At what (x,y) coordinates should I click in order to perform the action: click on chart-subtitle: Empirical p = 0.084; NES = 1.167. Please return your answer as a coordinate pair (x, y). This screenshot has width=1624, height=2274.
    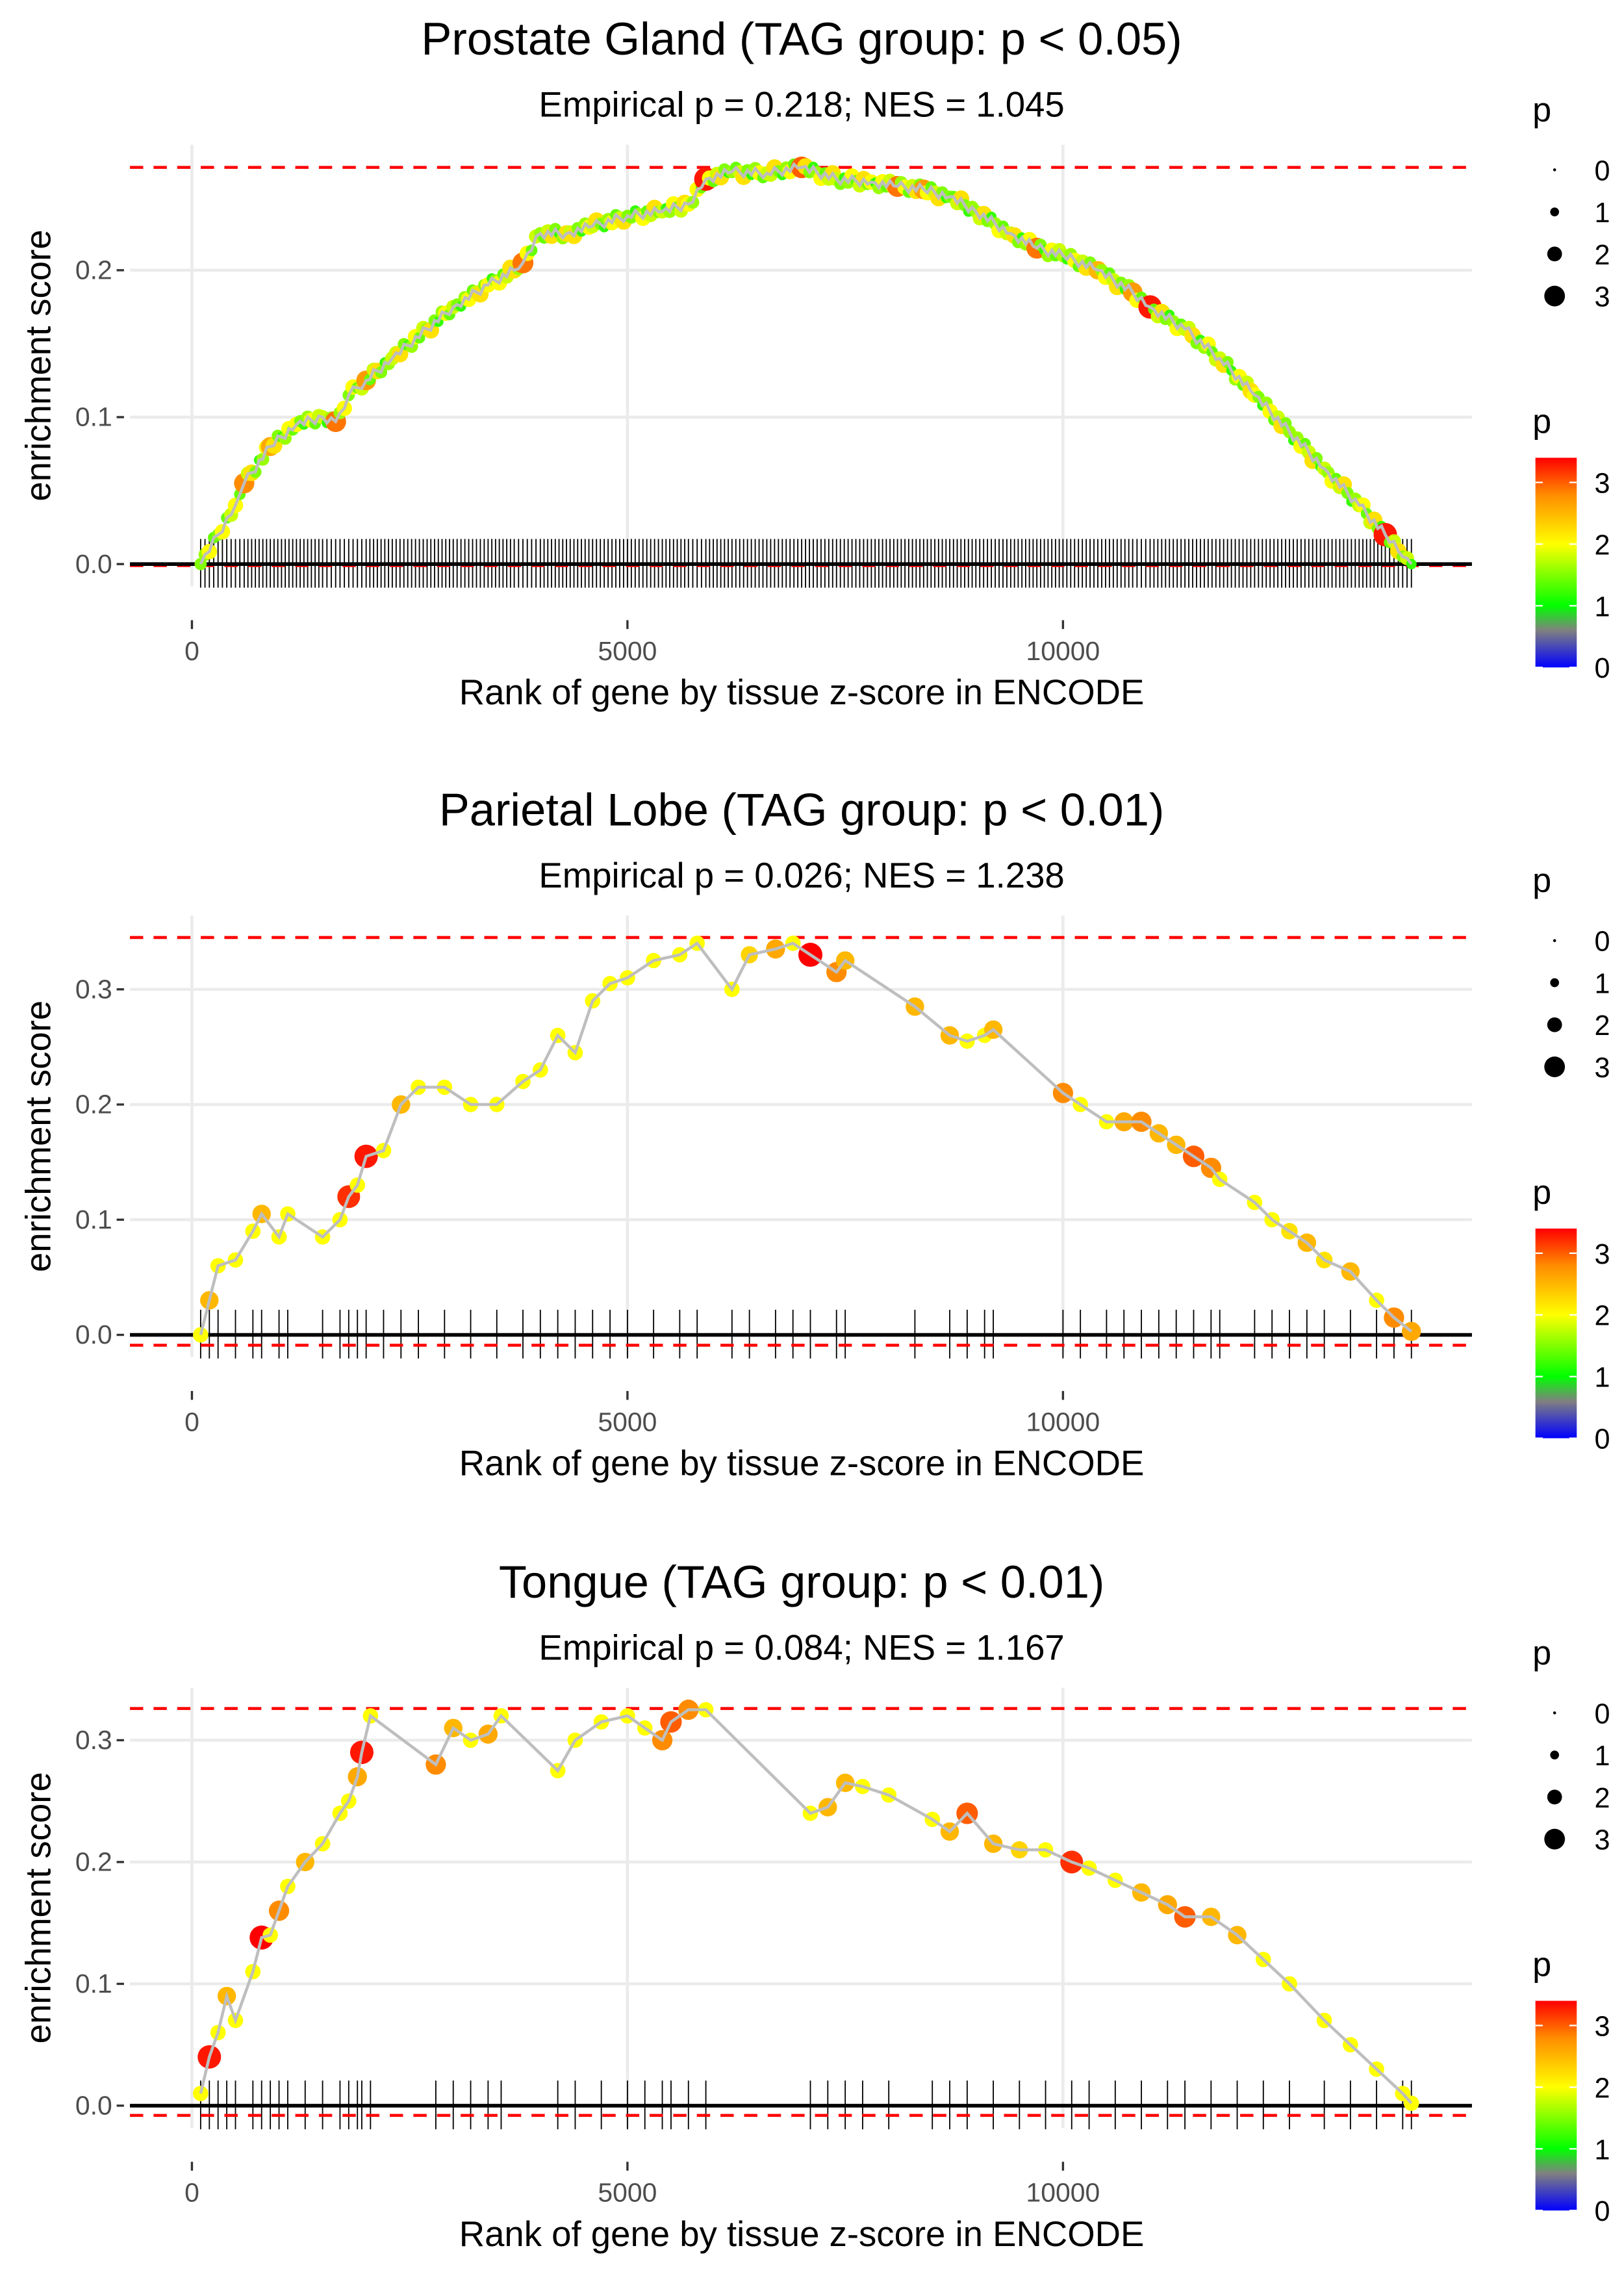
    Looking at the image, I should click on (801, 1648).